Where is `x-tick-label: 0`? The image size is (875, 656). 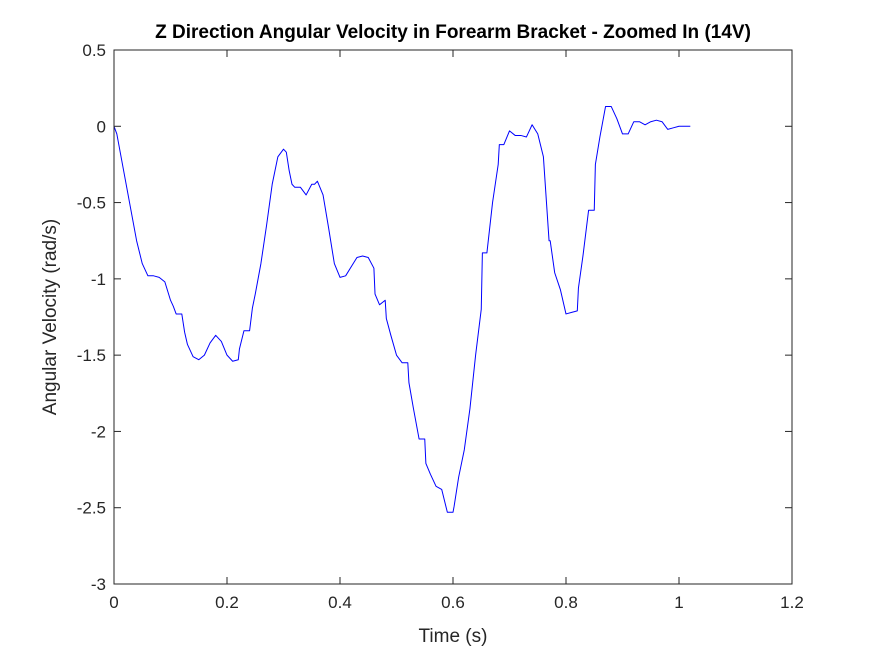
x-tick-label: 0 is located at coordinates (113, 602).